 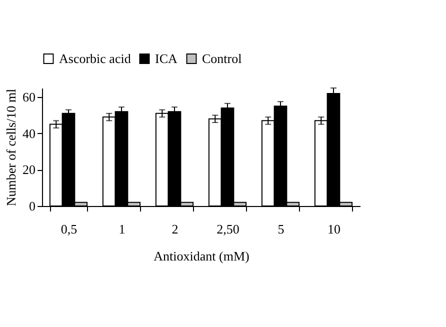 What do you see at coordinates (29, 97) in the screenshot?
I see `y-tick-label: 60` at bounding box center [29, 97].